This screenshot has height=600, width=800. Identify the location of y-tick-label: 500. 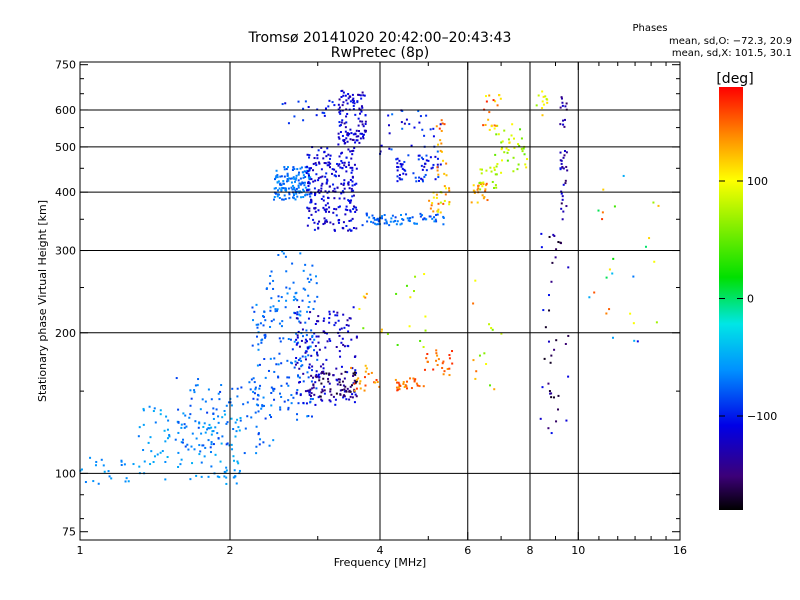
(65, 147).